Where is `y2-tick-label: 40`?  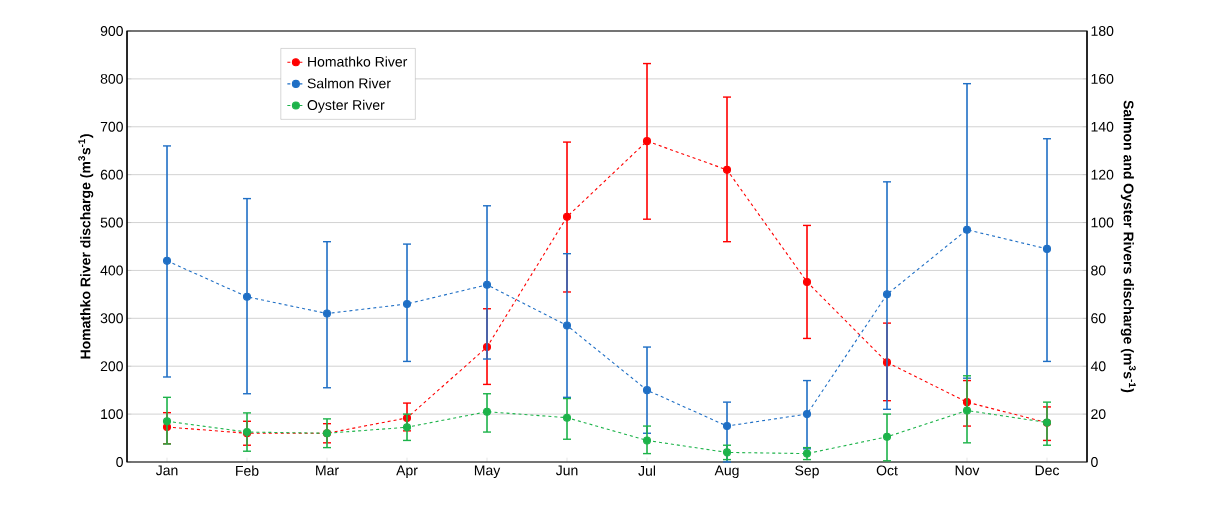
y2-tick-label: 40 is located at coordinates (1098, 366).